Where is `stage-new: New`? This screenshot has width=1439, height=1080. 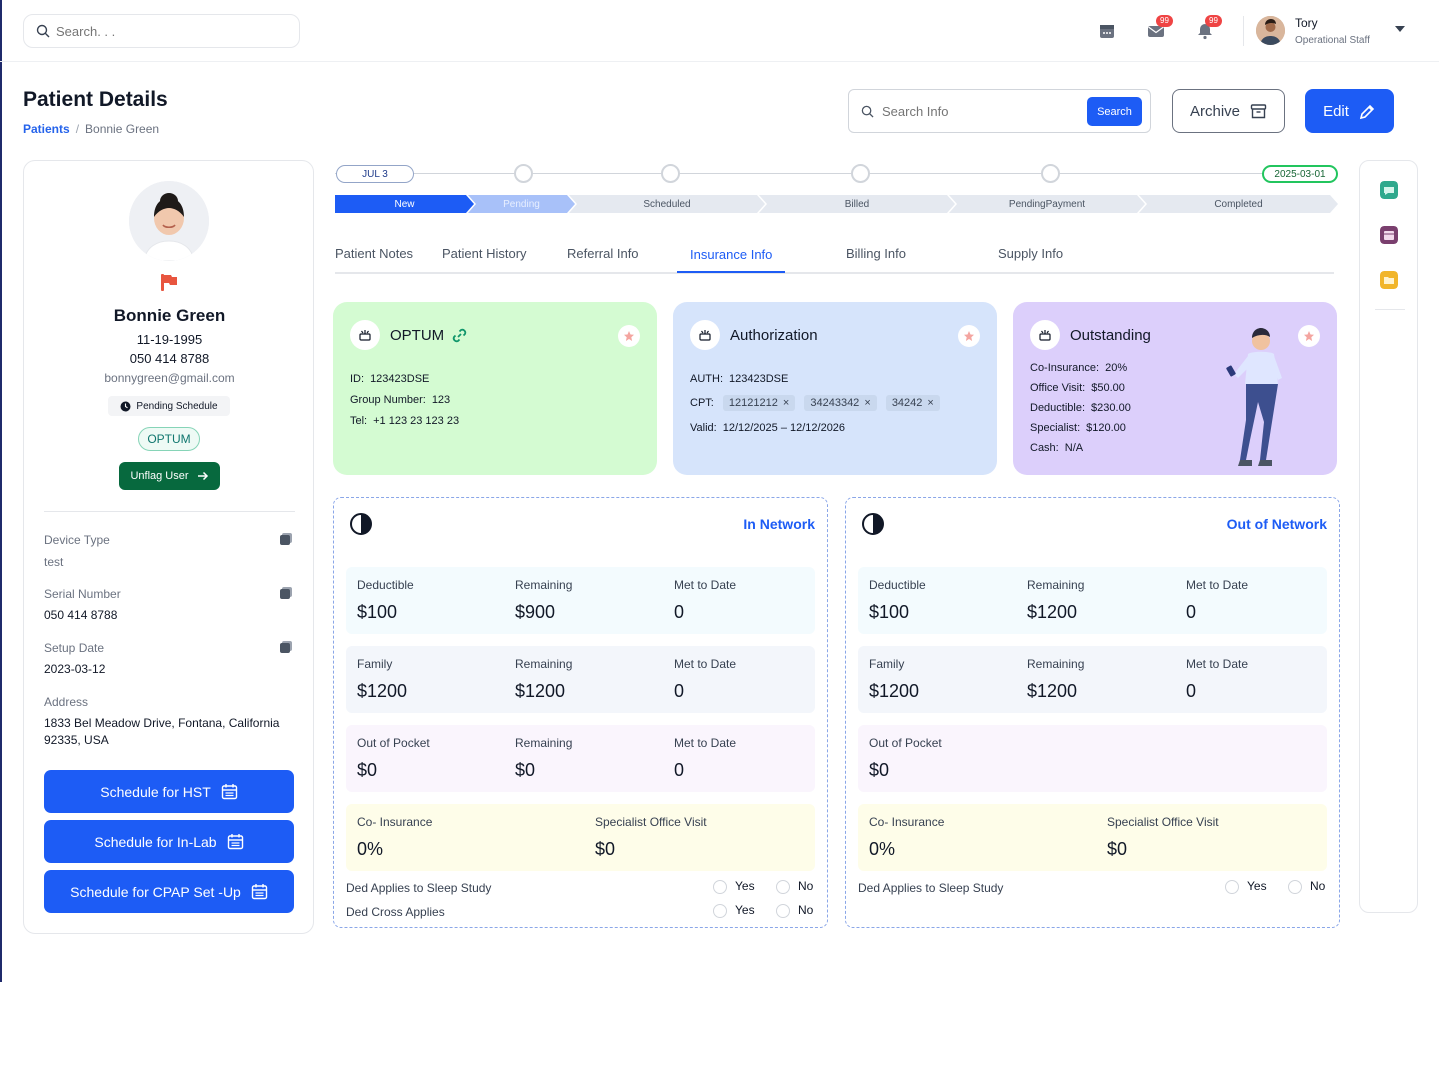 stage-new: New is located at coordinates (404, 204).